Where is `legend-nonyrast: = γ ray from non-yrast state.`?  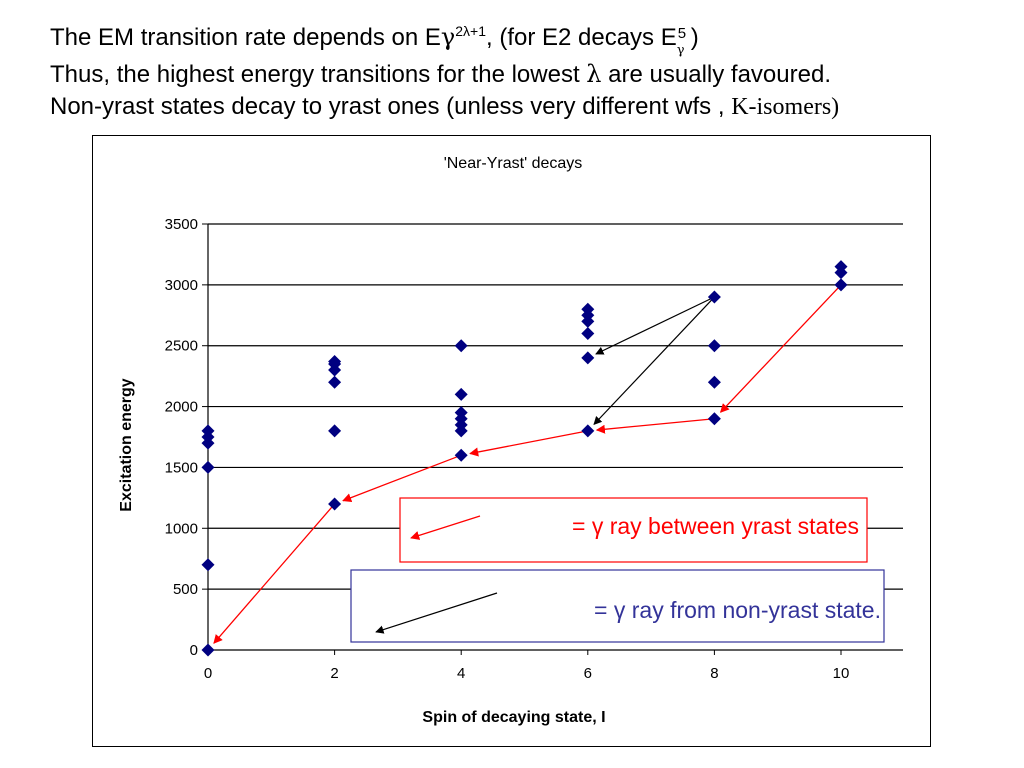 legend-nonyrast: = γ ray from non-yrast state. is located at coordinates (617, 606).